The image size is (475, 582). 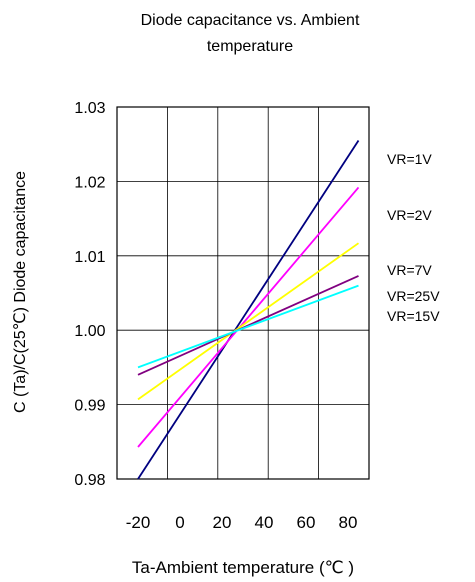 What do you see at coordinates (89, 182) in the screenshot?
I see `y-tick-label: 1.02` at bounding box center [89, 182].